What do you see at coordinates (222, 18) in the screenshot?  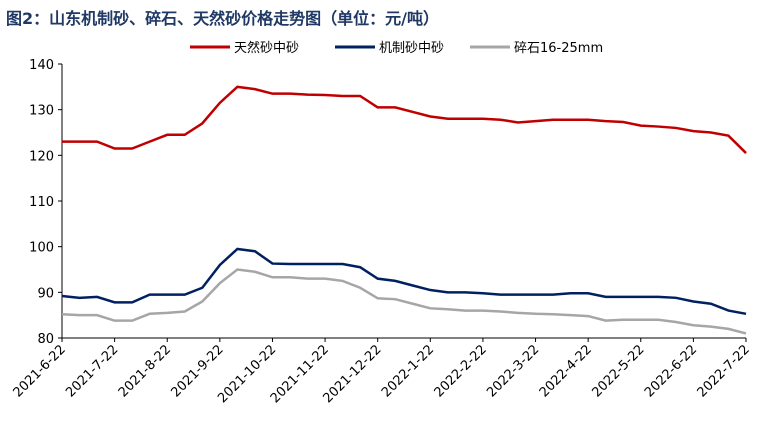 I see `chart-title: 图2：山东机制砂、碎石、天然砂价格走势图（单位：元/吨）` at bounding box center [222, 18].